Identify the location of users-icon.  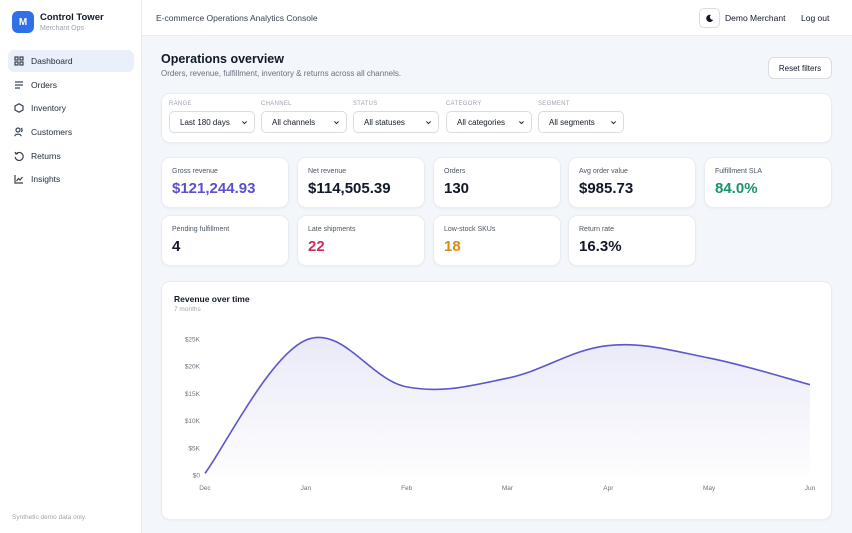
(18, 132).